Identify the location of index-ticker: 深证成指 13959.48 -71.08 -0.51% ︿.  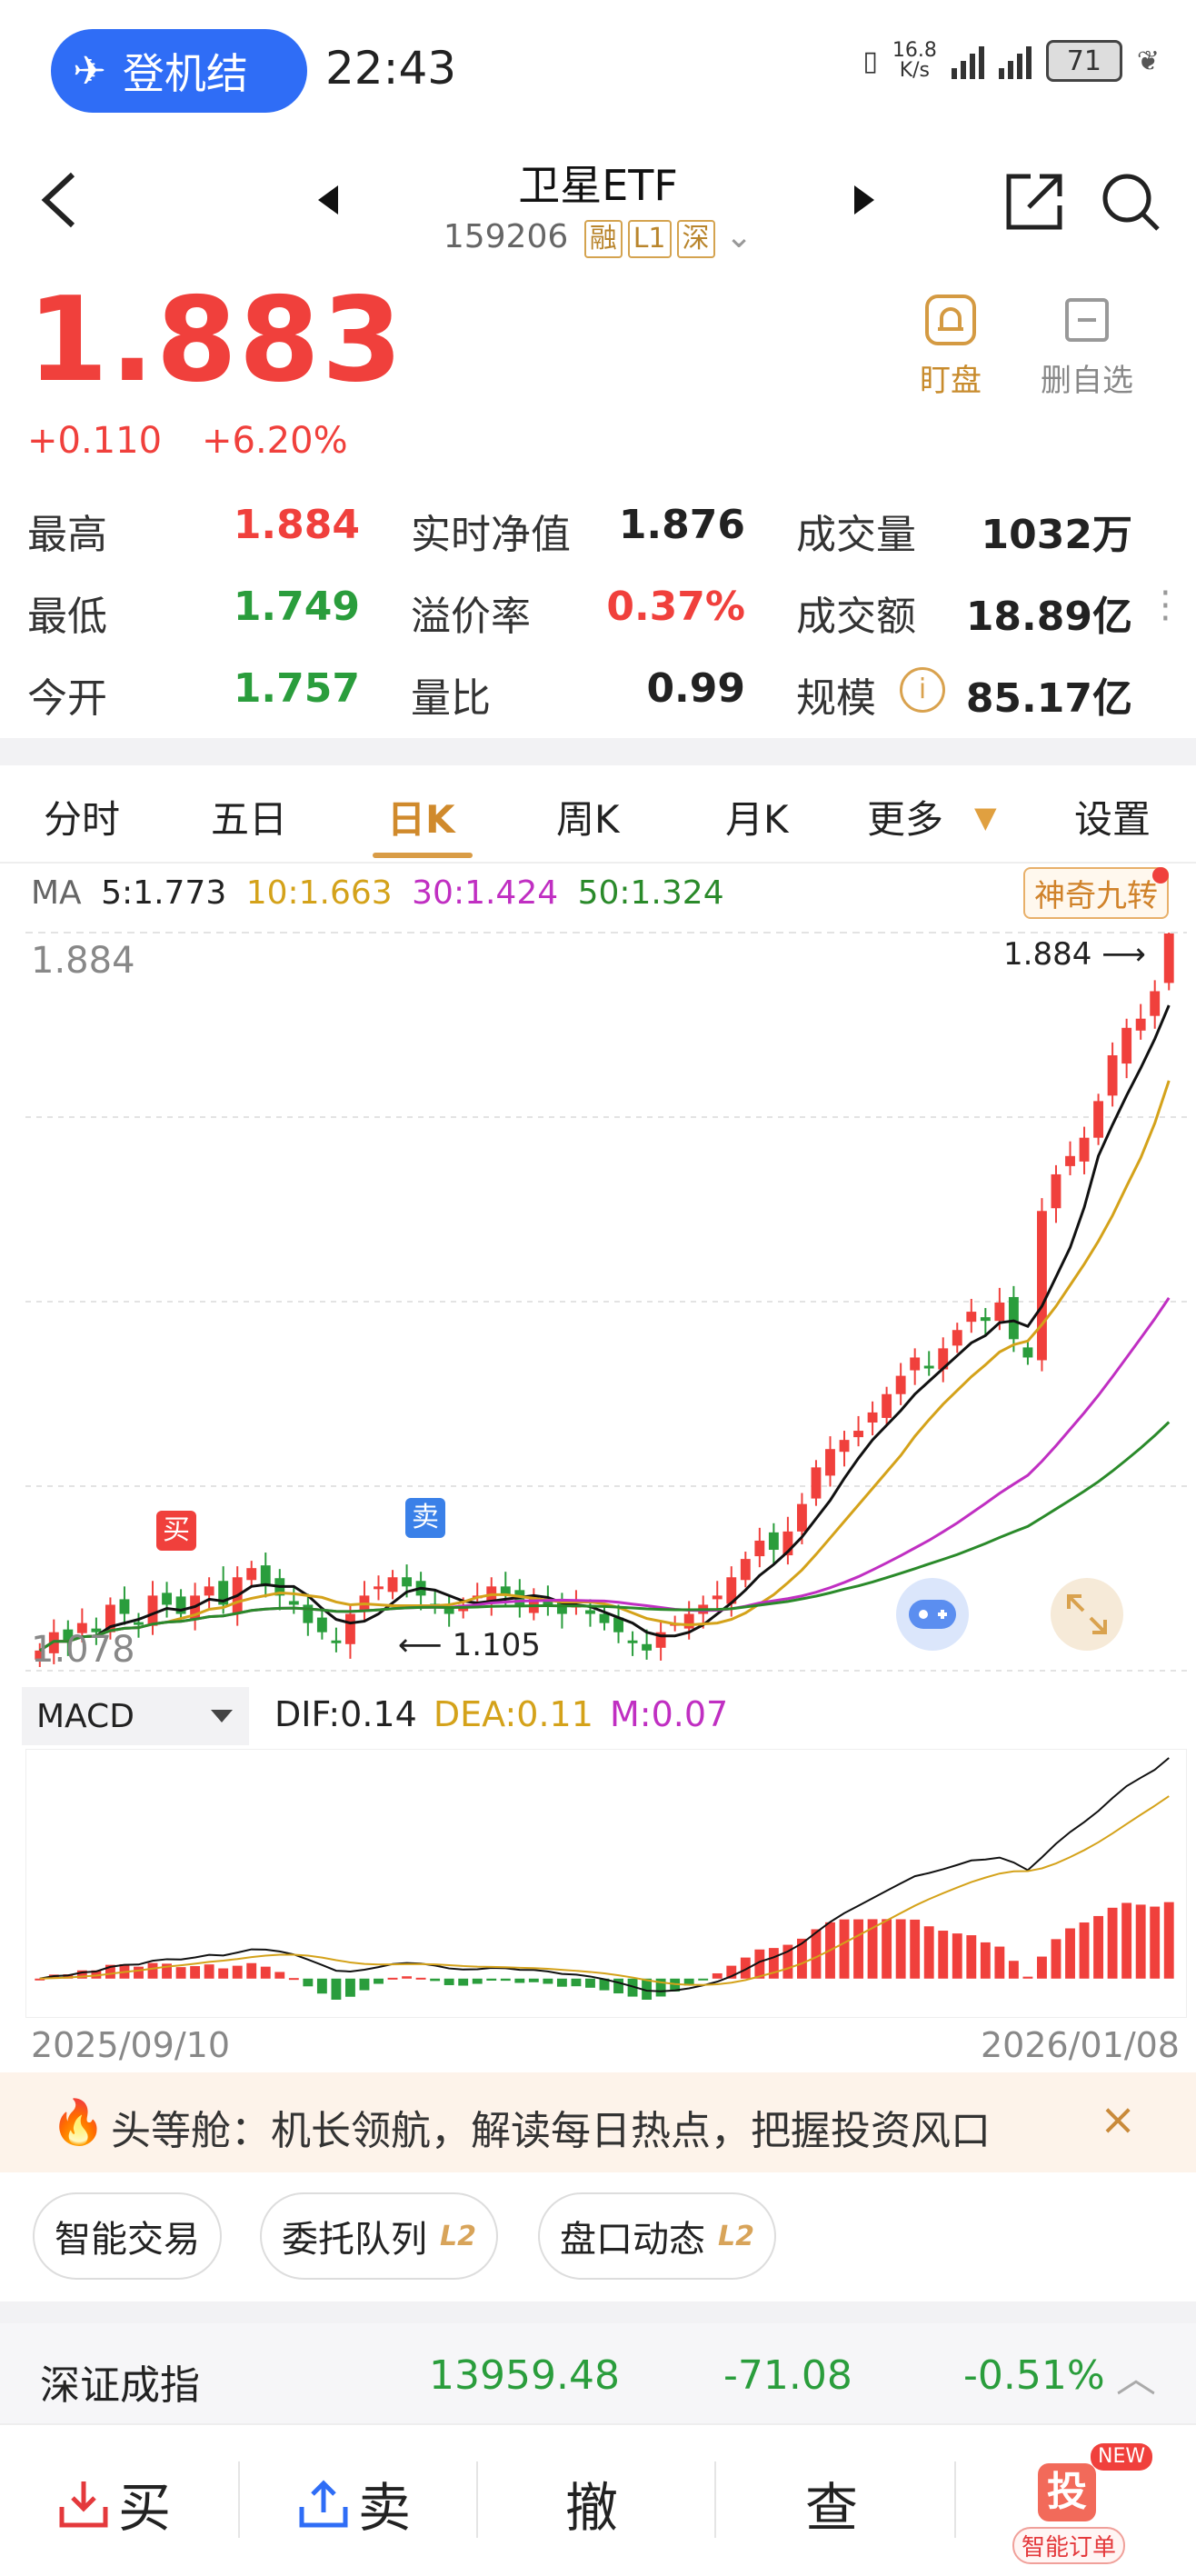
(598, 2373).